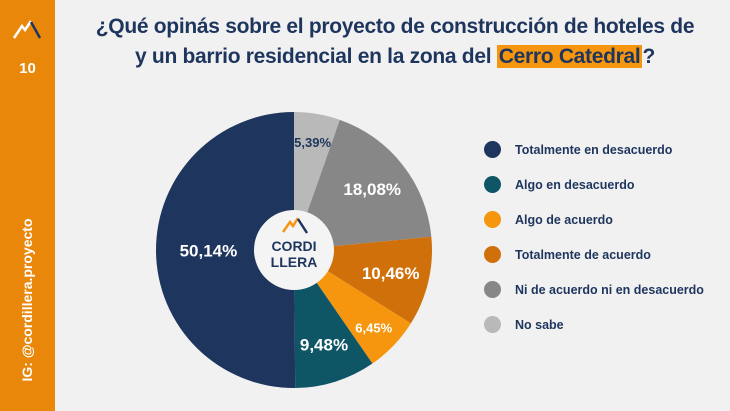 This screenshot has width=730, height=411. I want to click on title-highlight: Cerro Catedral, so click(569, 56).